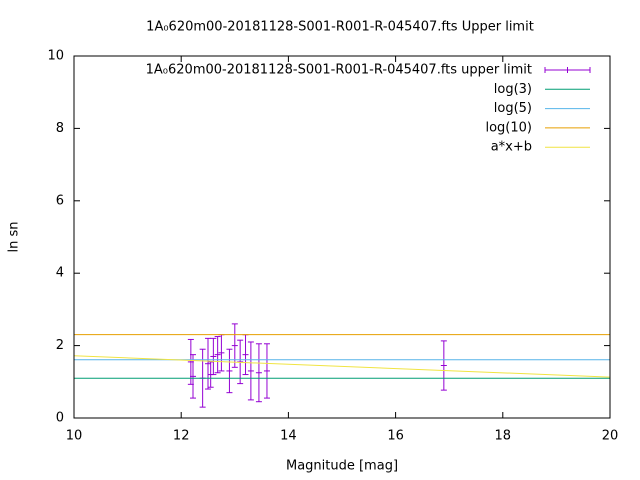  I want to click on y-tick-label: 6, so click(60, 200).